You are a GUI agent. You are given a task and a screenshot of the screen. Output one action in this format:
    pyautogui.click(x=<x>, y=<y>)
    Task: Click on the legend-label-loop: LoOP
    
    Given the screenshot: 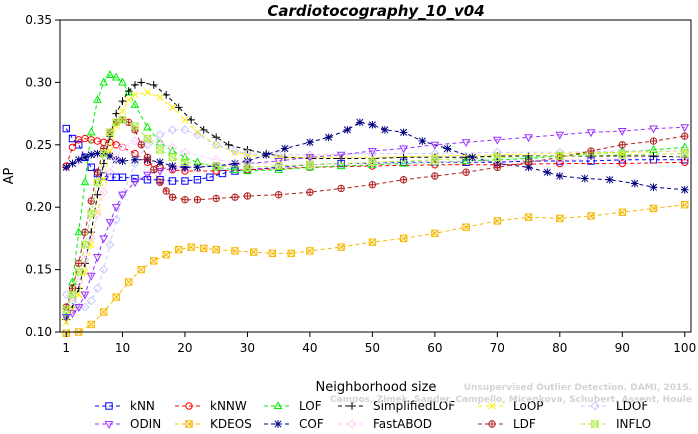 What is the action you would take?
    pyautogui.click(x=528, y=406)
    